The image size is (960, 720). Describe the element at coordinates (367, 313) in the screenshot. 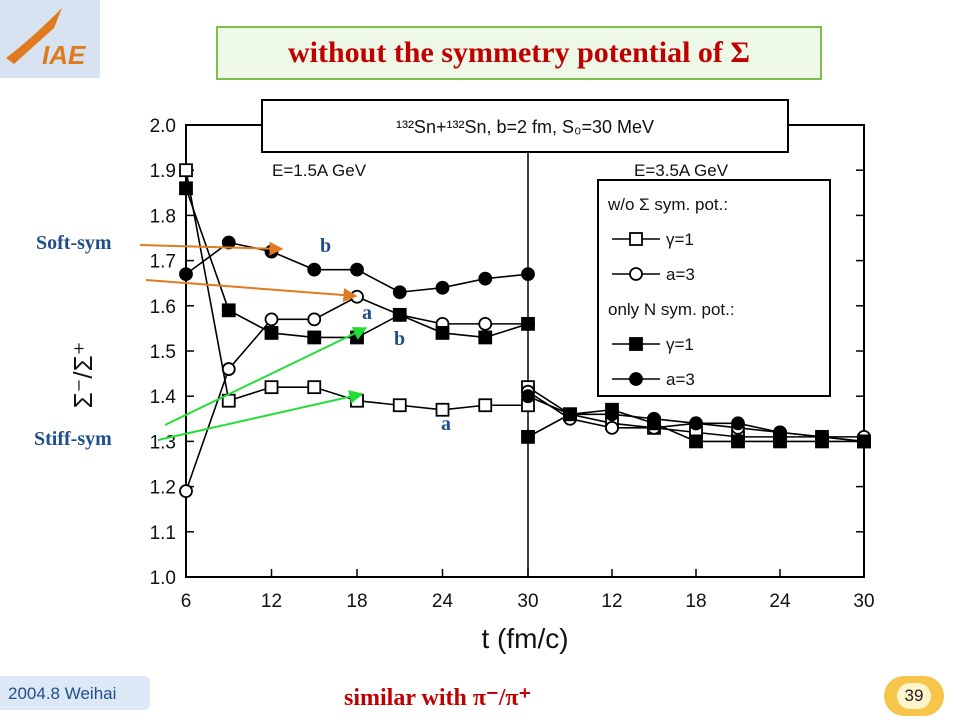

I see `mark-label-a-upper: a` at that location.